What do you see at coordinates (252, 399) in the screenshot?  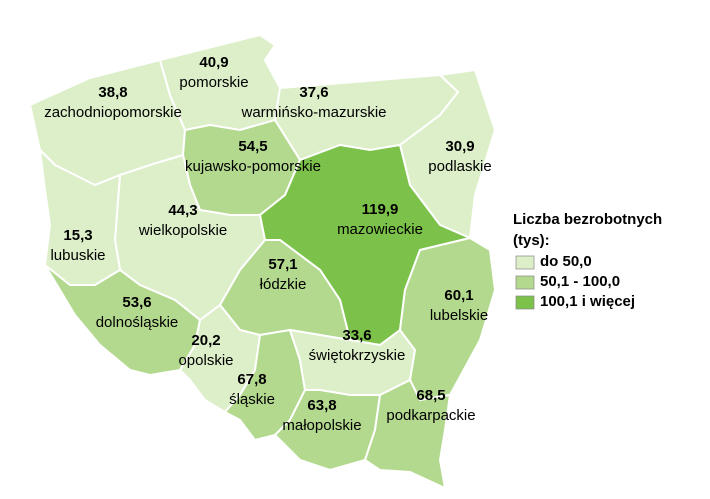 I see `region-name: śląskie` at bounding box center [252, 399].